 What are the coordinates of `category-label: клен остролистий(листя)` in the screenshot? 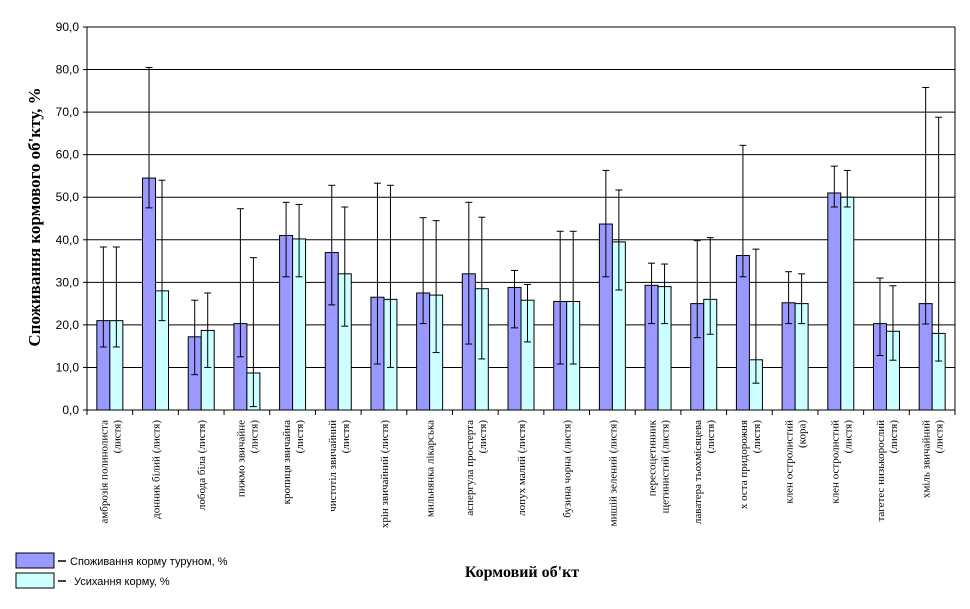 It's located at (841, 462).